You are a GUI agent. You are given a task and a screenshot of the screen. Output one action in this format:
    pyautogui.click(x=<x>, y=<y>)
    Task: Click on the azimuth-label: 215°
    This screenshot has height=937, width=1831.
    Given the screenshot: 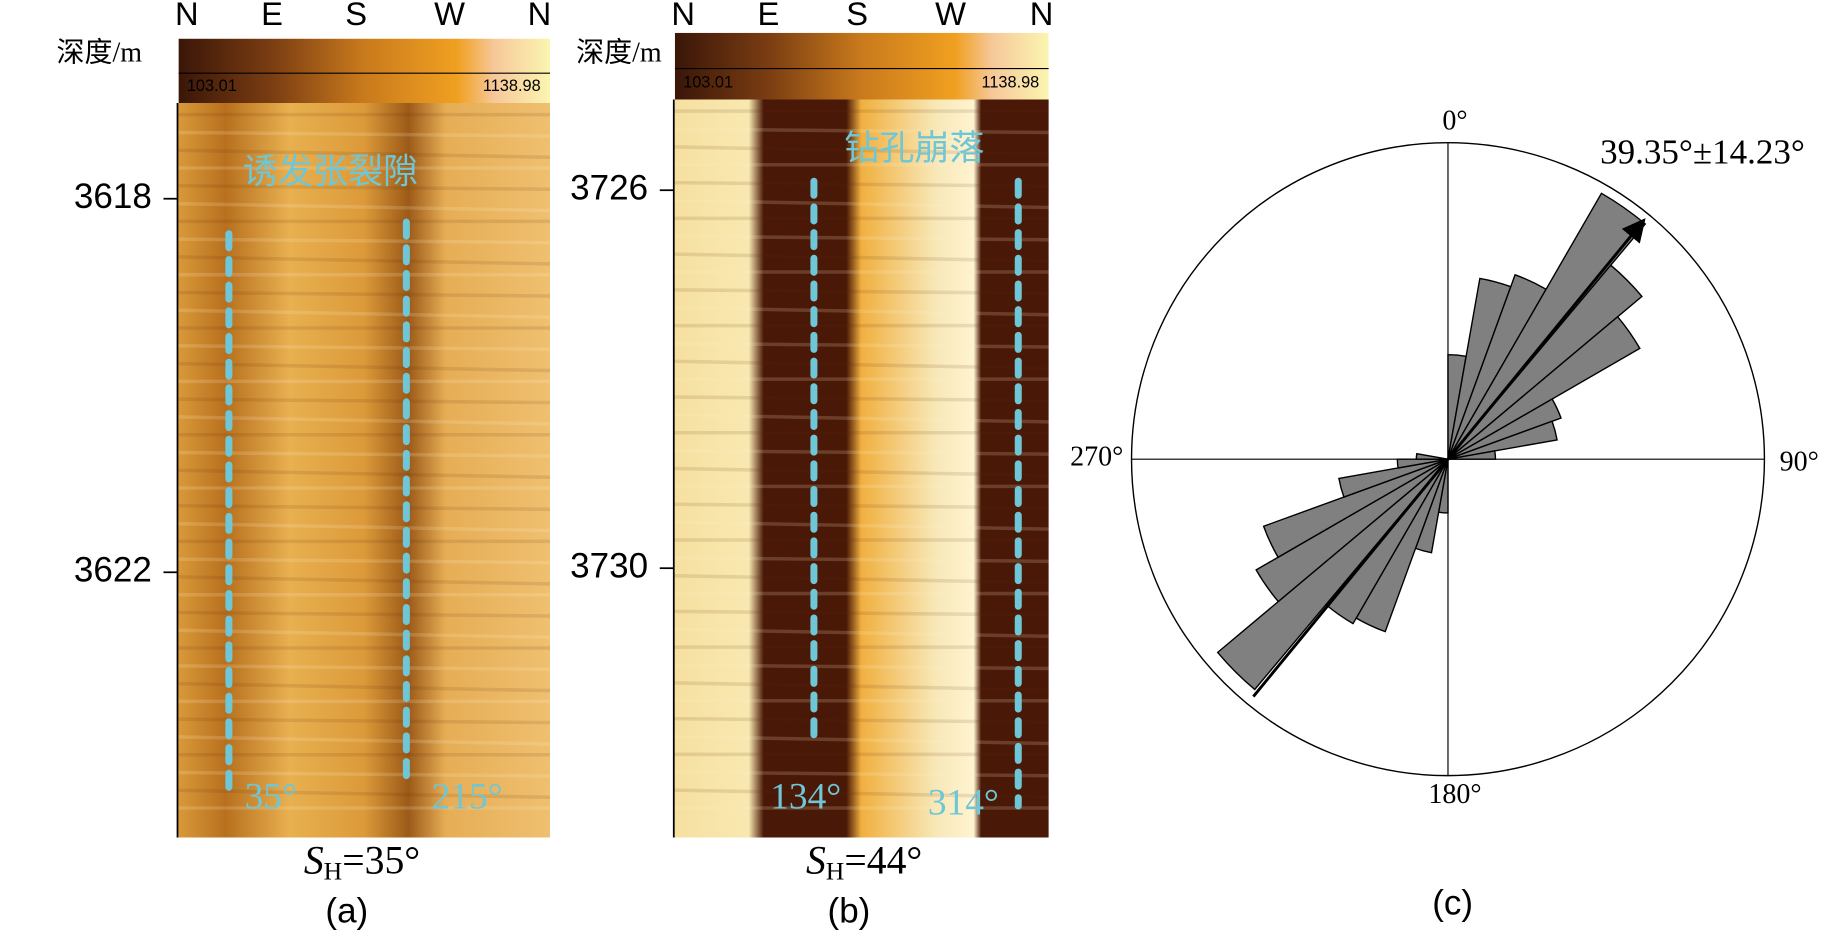 What is the action you would take?
    pyautogui.click(x=467, y=797)
    